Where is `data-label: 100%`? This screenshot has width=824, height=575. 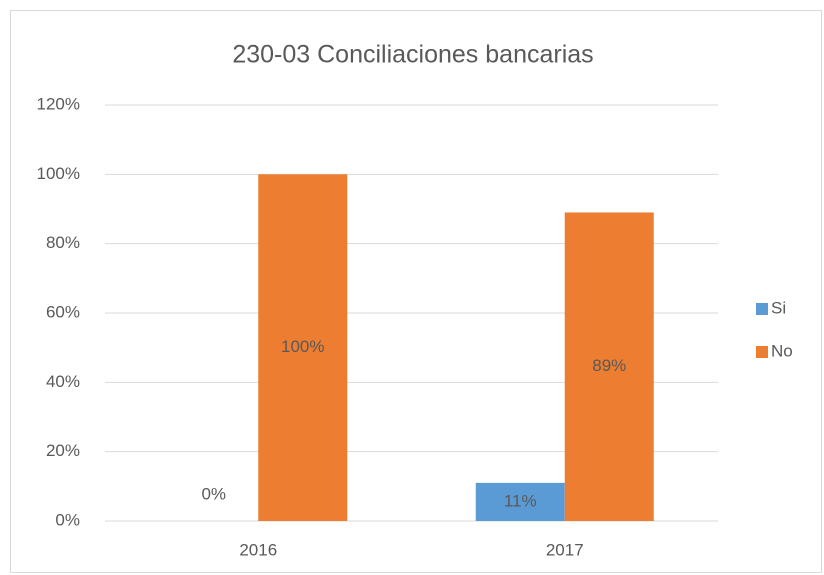 data-label: 100% is located at coordinates (302, 346).